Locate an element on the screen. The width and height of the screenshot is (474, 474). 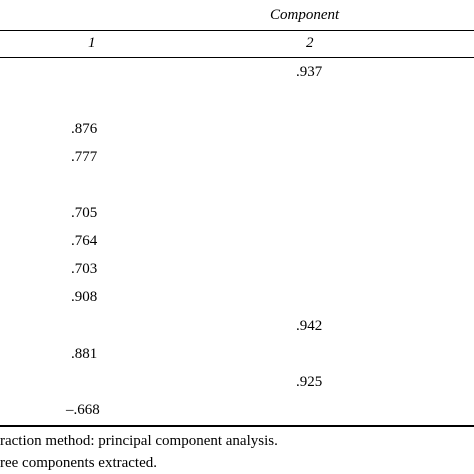
spanner-header: Component is located at coordinates (305, 15).